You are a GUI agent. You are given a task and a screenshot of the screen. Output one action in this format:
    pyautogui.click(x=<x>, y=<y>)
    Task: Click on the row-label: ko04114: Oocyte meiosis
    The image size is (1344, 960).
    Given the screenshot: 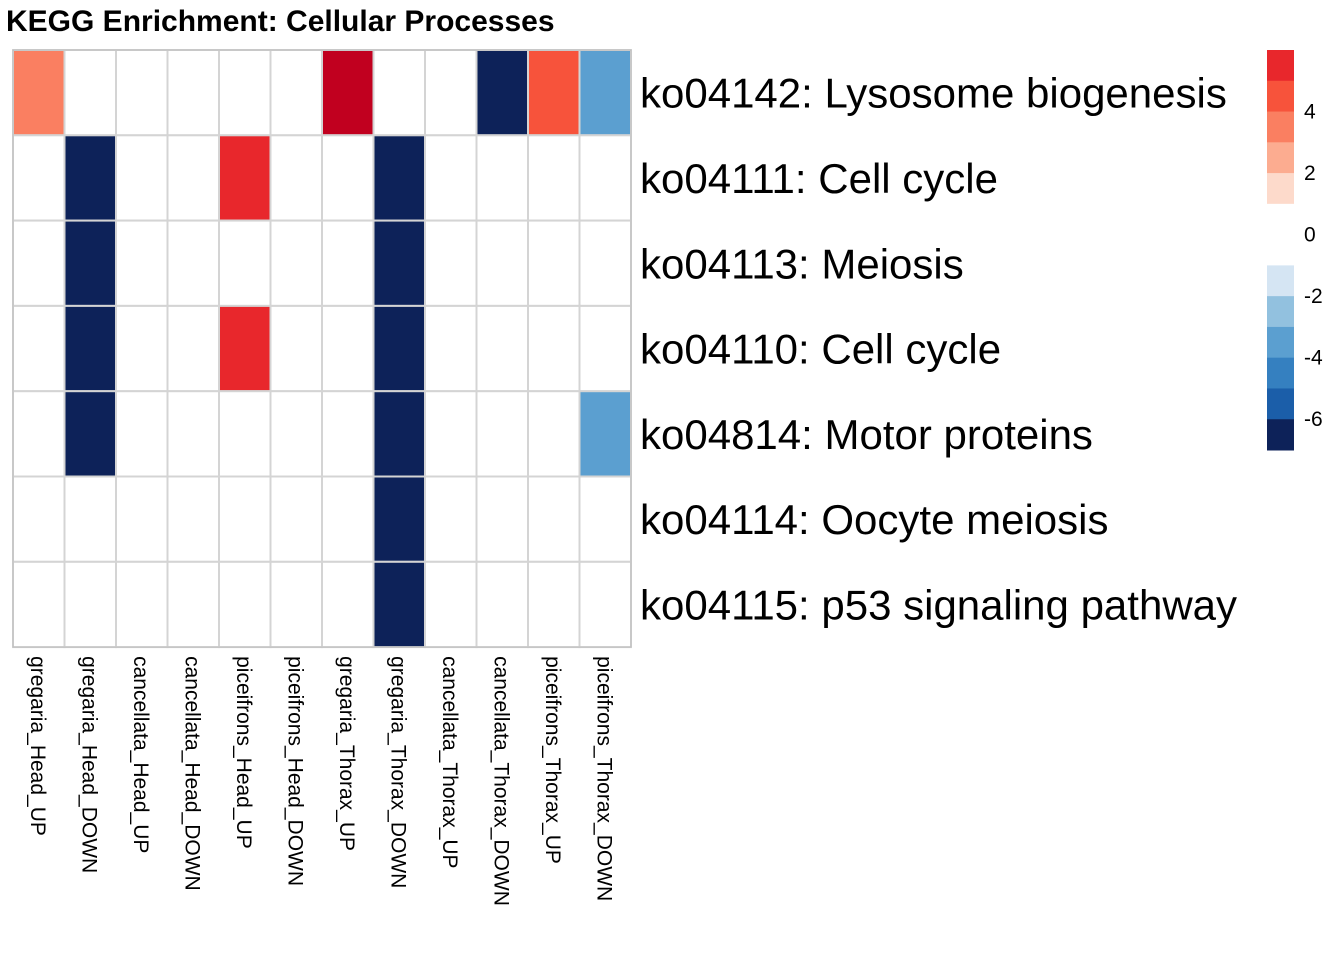 What is the action you would take?
    pyautogui.click(x=874, y=519)
    